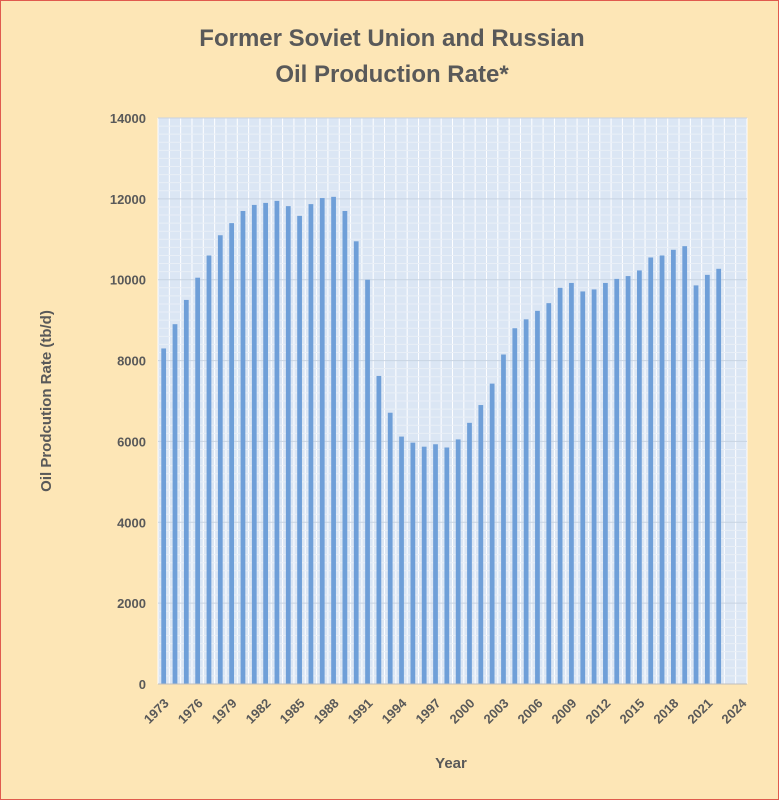 The image size is (779, 801). What do you see at coordinates (435, 564) in the screenshot?
I see `bar-1997` at bounding box center [435, 564].